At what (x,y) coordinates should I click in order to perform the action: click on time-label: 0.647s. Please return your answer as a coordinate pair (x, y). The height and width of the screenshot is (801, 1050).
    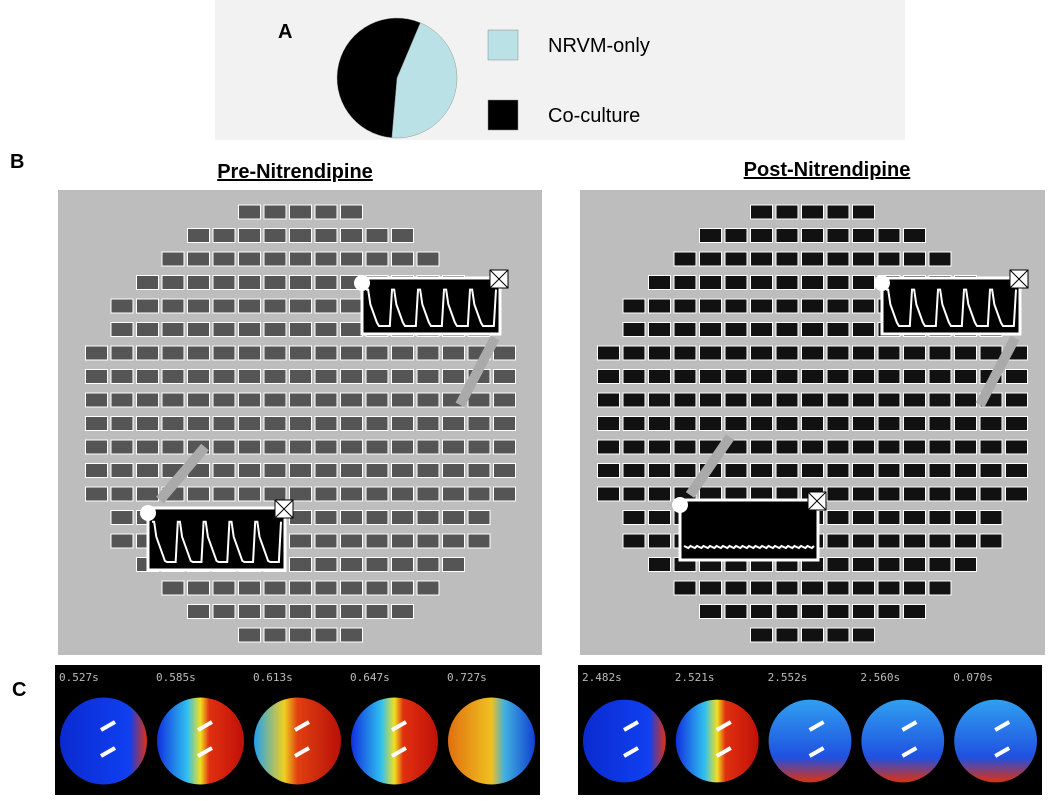
    Looking at the image, I should click on (370, 677).